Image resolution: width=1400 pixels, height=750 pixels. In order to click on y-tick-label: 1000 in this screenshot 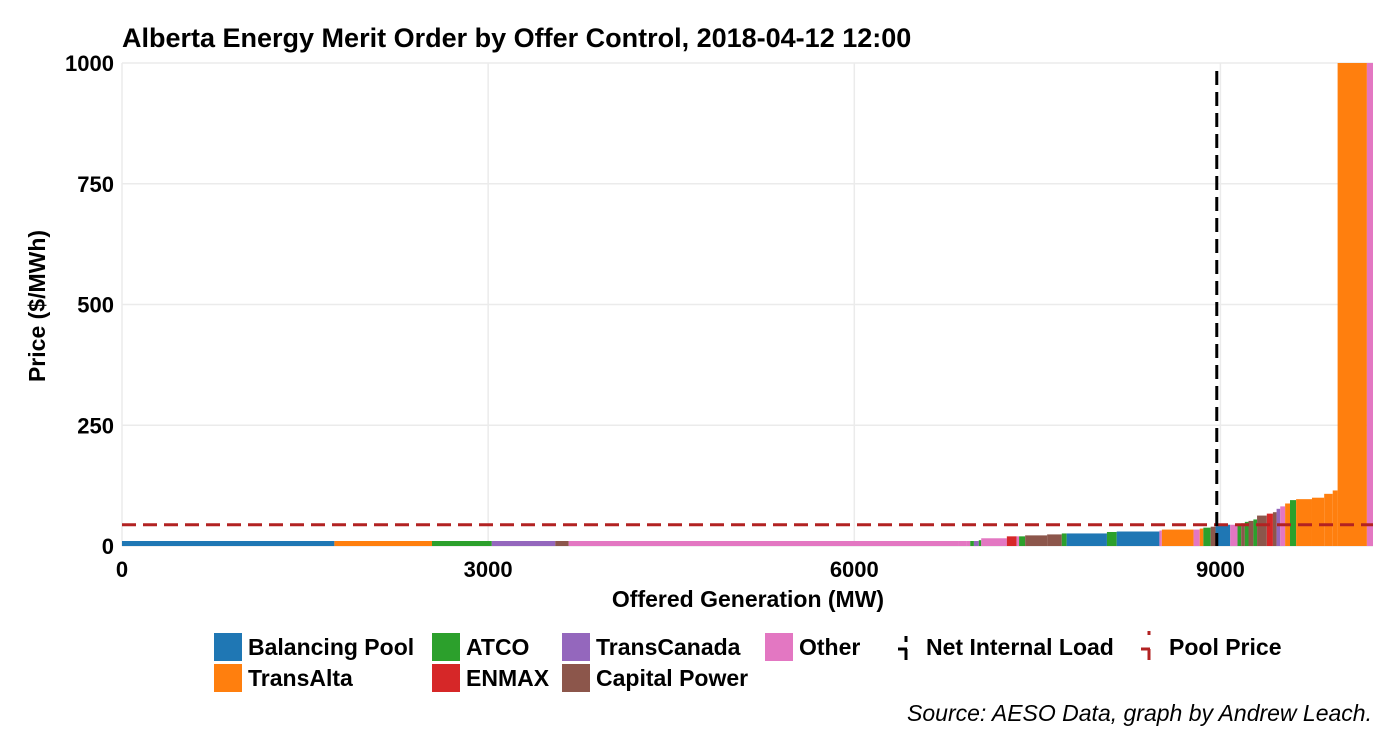, I will do `click(89, 63)`.